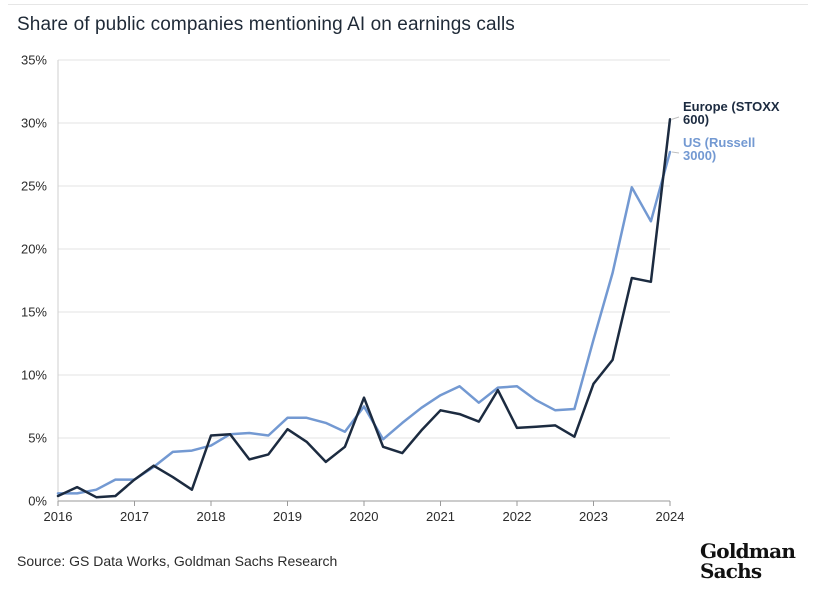 The image size is (816, 606). I want to click on y-tick-label: 35%, so click(34, 60).